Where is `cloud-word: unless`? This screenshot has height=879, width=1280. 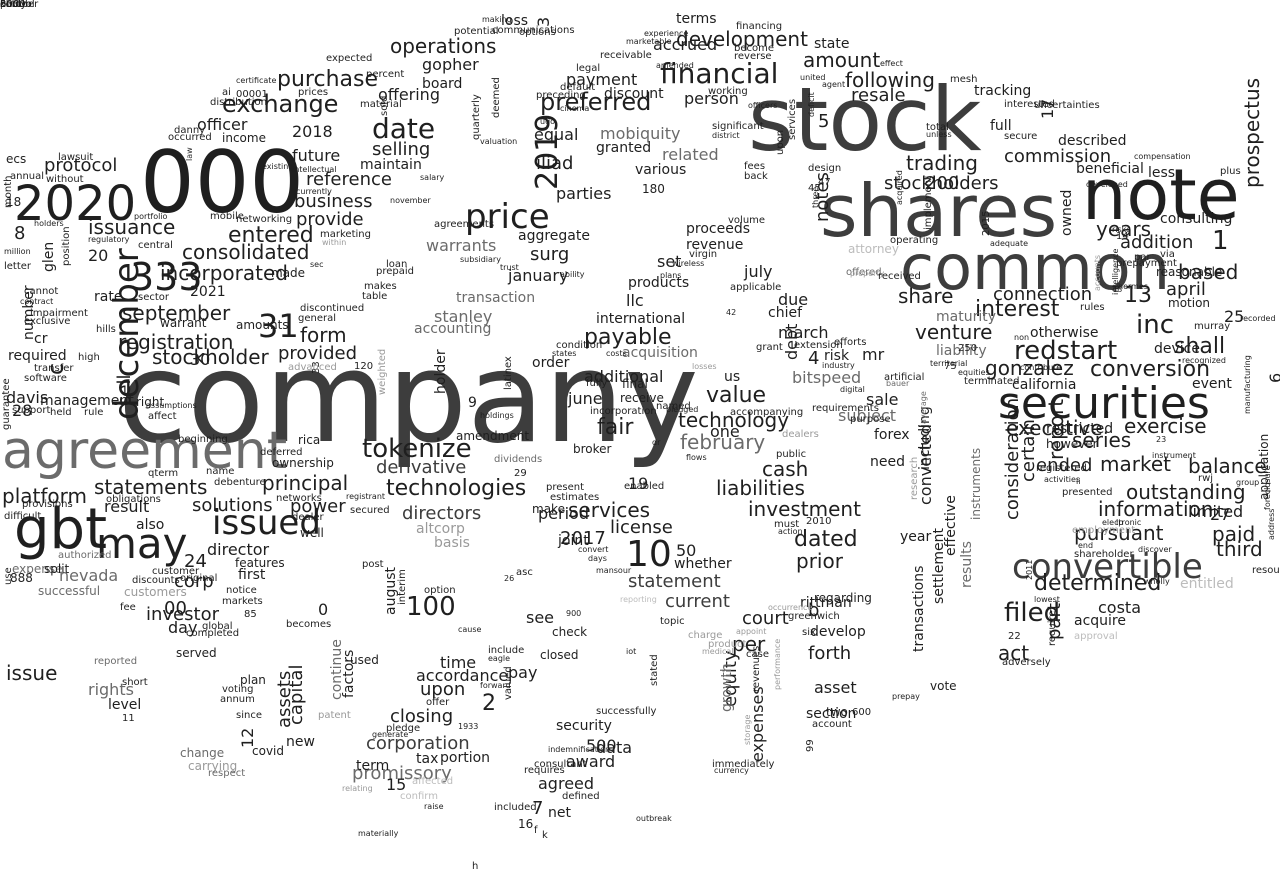 cloud-word: unless is located at coordinates (939, 134).